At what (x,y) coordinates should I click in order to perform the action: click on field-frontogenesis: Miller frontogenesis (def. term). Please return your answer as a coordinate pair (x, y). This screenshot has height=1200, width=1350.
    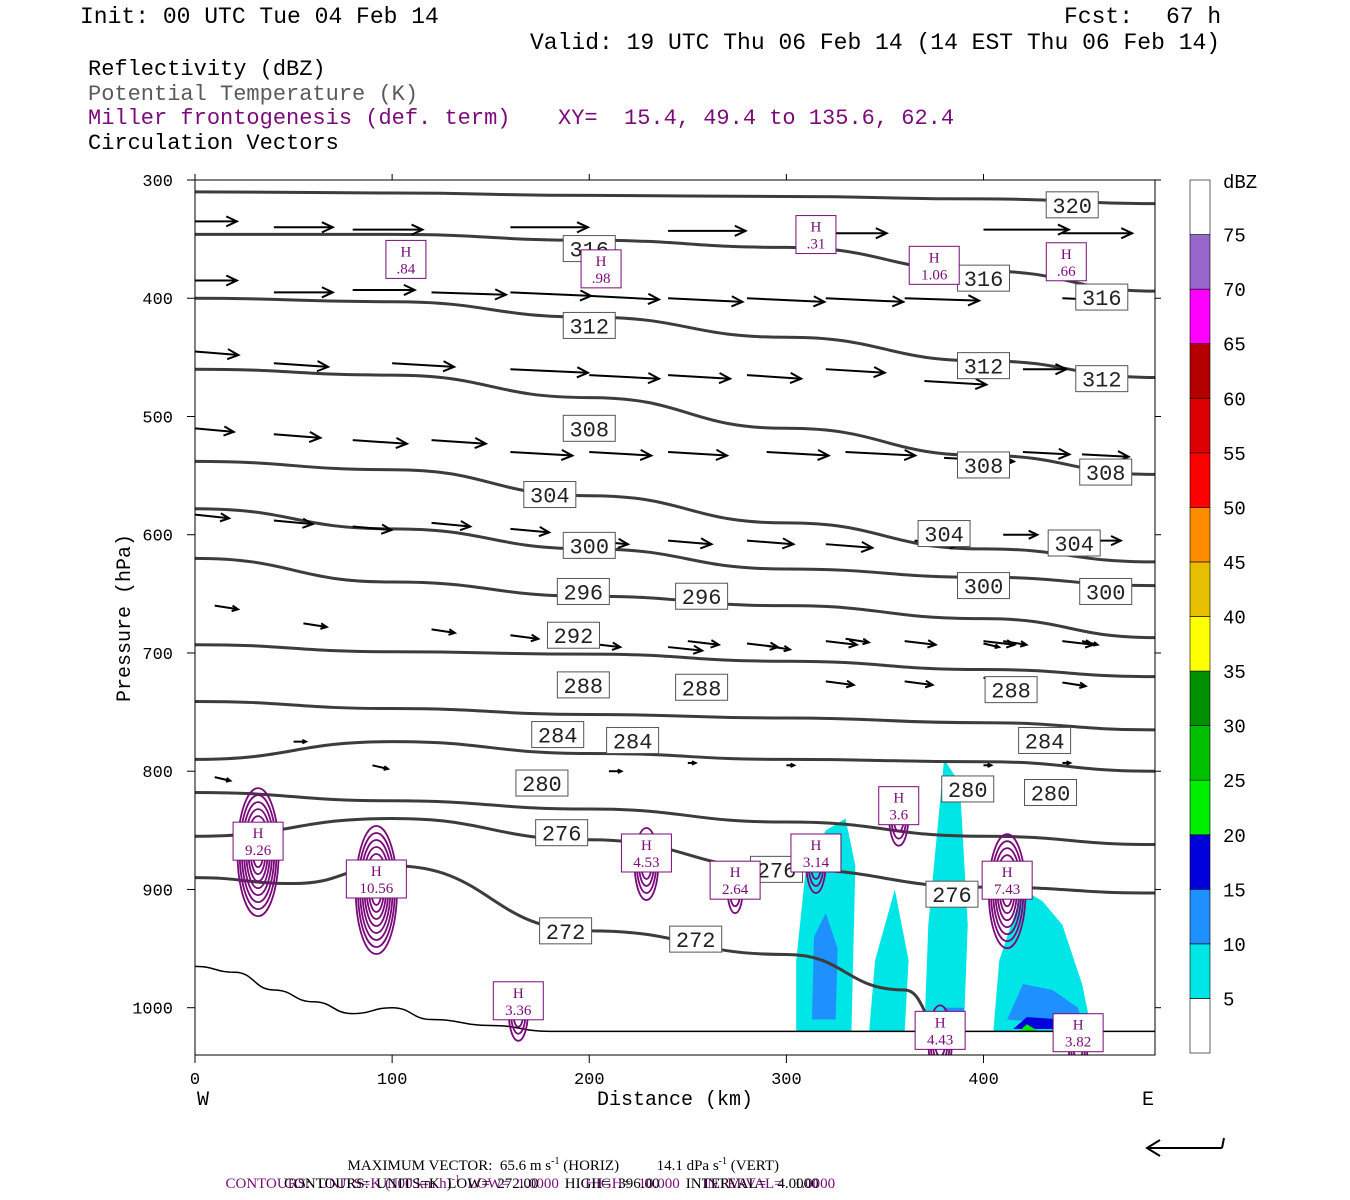
    Looking at the image, I should click on (299, 118).